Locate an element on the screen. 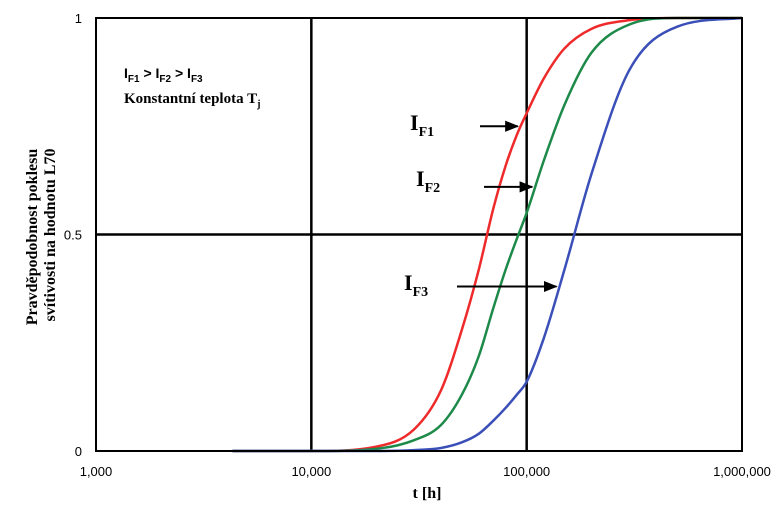 Image resolution: width=782 pixels, height=511 pixels. curve-label-if1: IF1 is located at coordinates (422, 125).